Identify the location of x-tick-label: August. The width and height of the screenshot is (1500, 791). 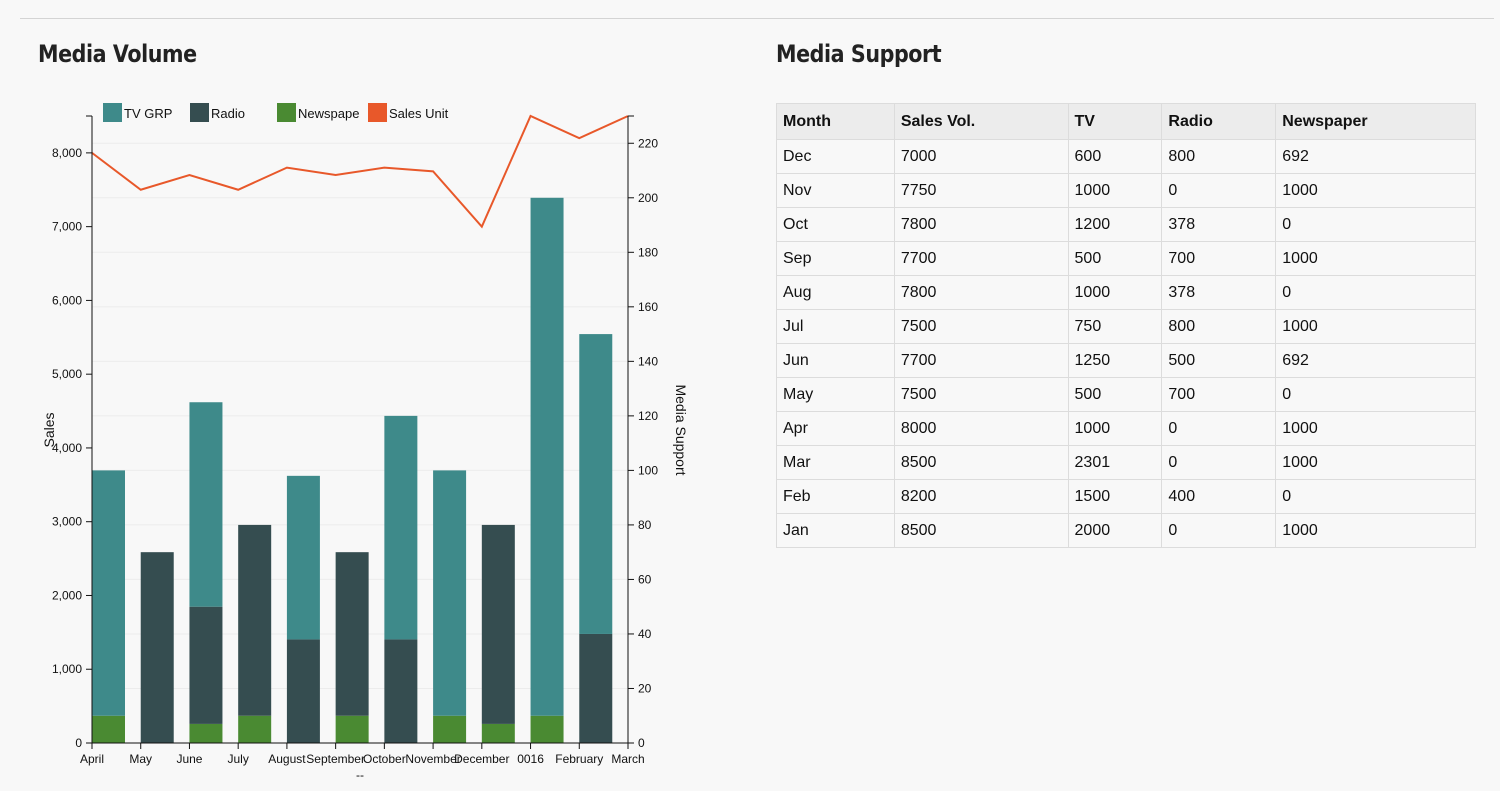
(287, 759).